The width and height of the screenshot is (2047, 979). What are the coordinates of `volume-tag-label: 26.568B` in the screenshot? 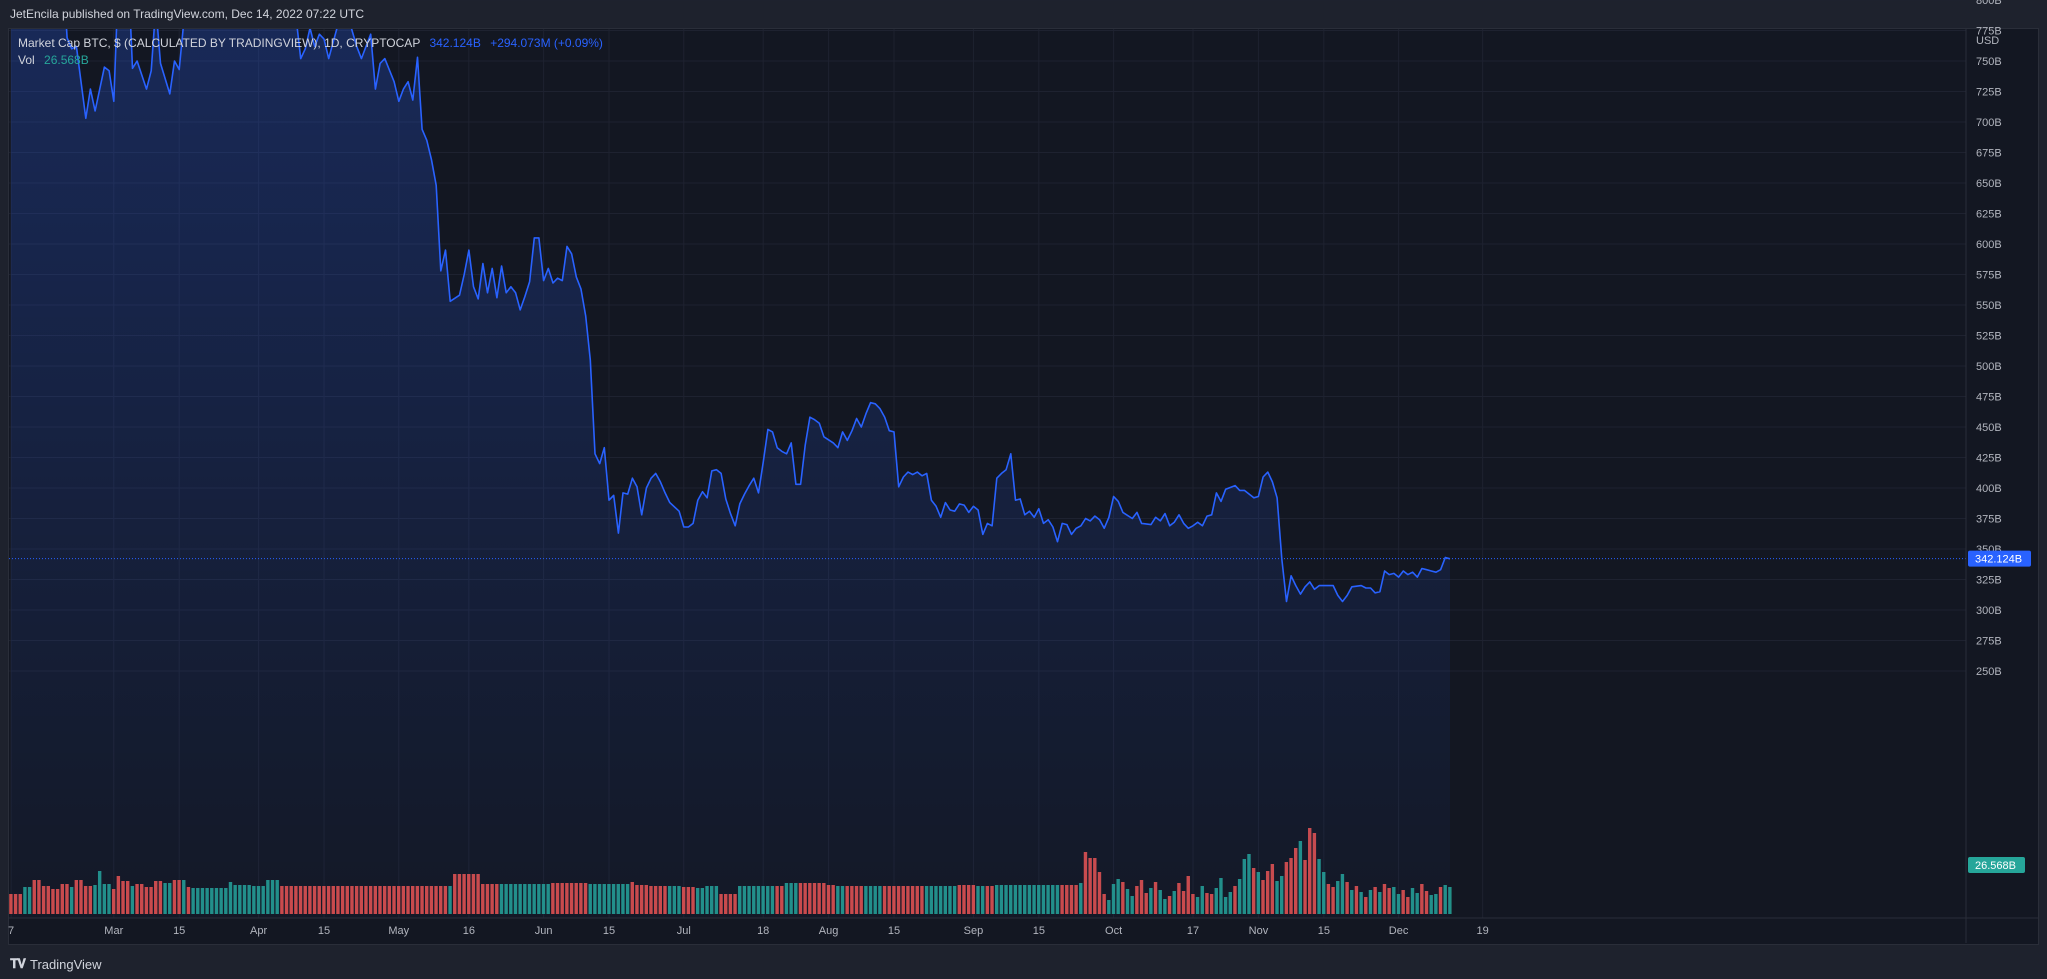 It's located at (1995, 866).